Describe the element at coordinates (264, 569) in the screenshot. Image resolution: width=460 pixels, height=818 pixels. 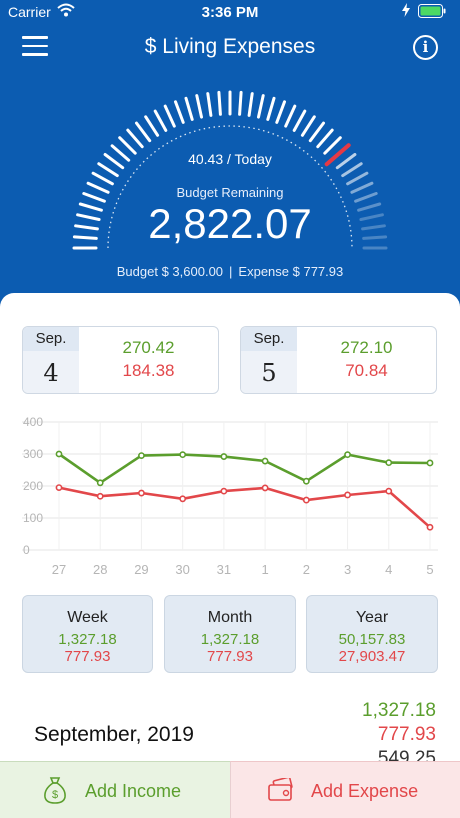
I see `x-tick-label: 1` at that location.